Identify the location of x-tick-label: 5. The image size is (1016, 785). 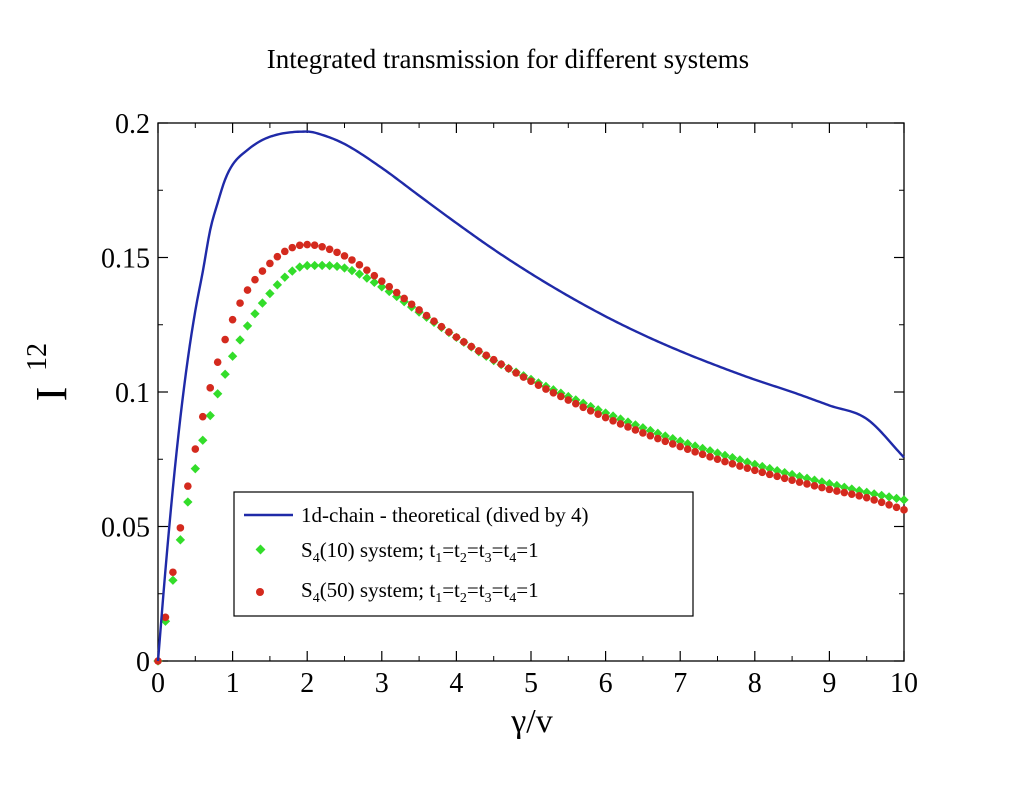
(531, 683).